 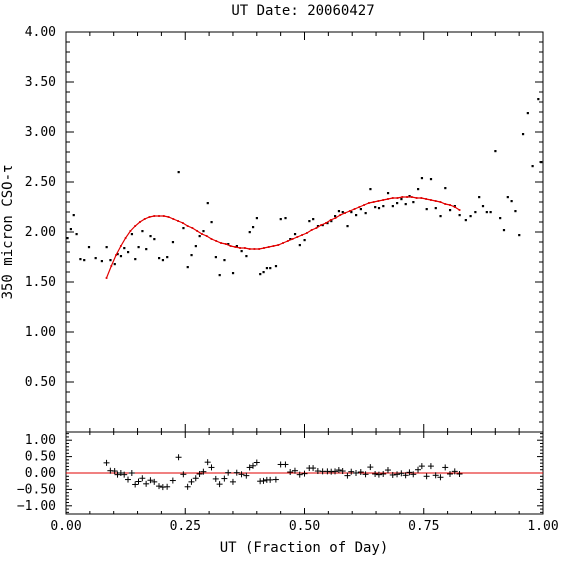 I want to click on residual-y-tick-label: 0.00, so click(x=40, y=473).